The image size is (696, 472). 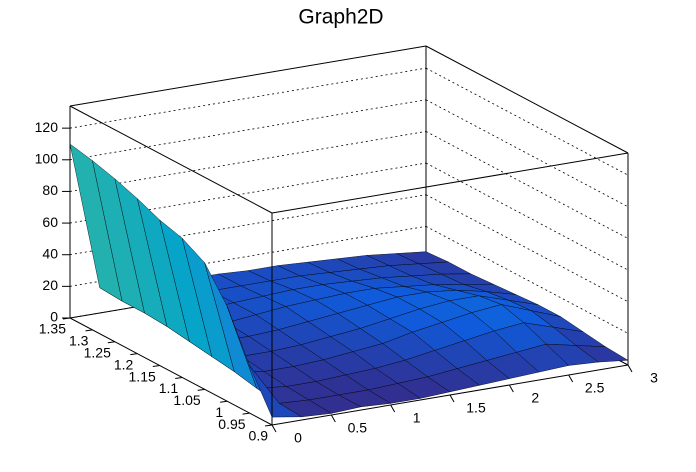 What do you see at coordinates (124, 364) in the screenshot?
I see `y-tick-label: 1.2` at bounding box center [124, 364].